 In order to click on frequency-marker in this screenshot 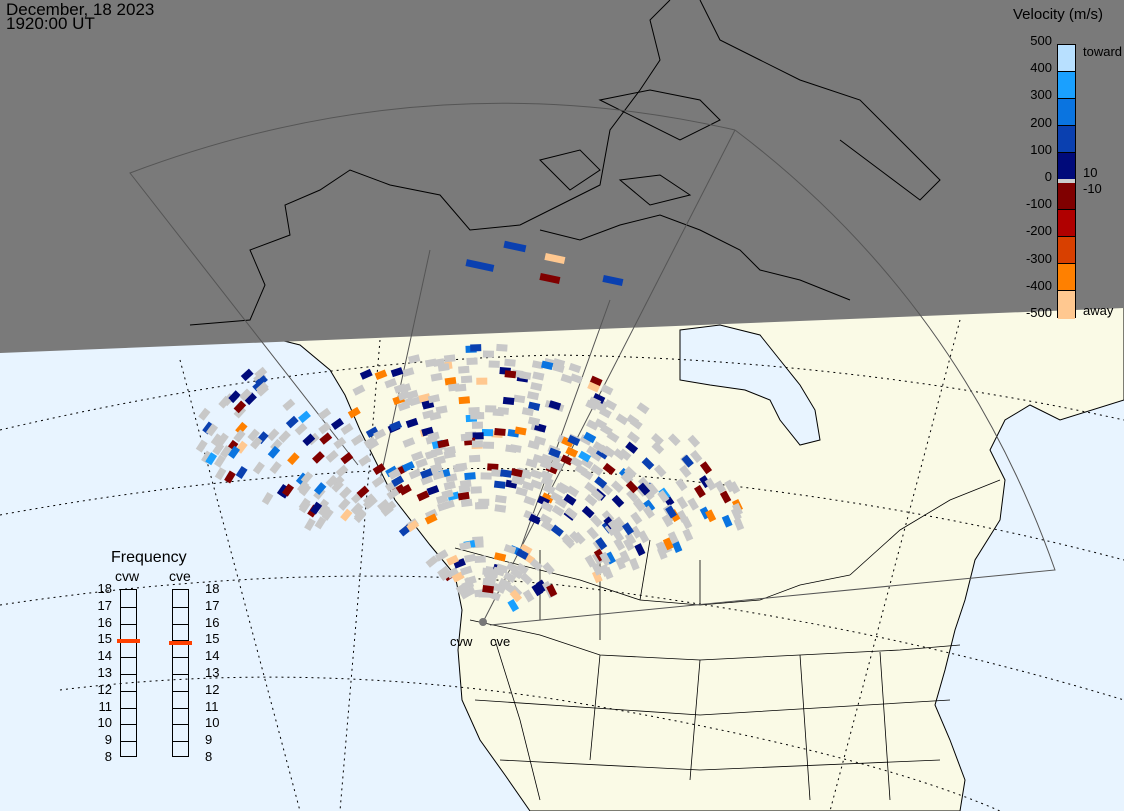, I will do `click(128, 641)`.